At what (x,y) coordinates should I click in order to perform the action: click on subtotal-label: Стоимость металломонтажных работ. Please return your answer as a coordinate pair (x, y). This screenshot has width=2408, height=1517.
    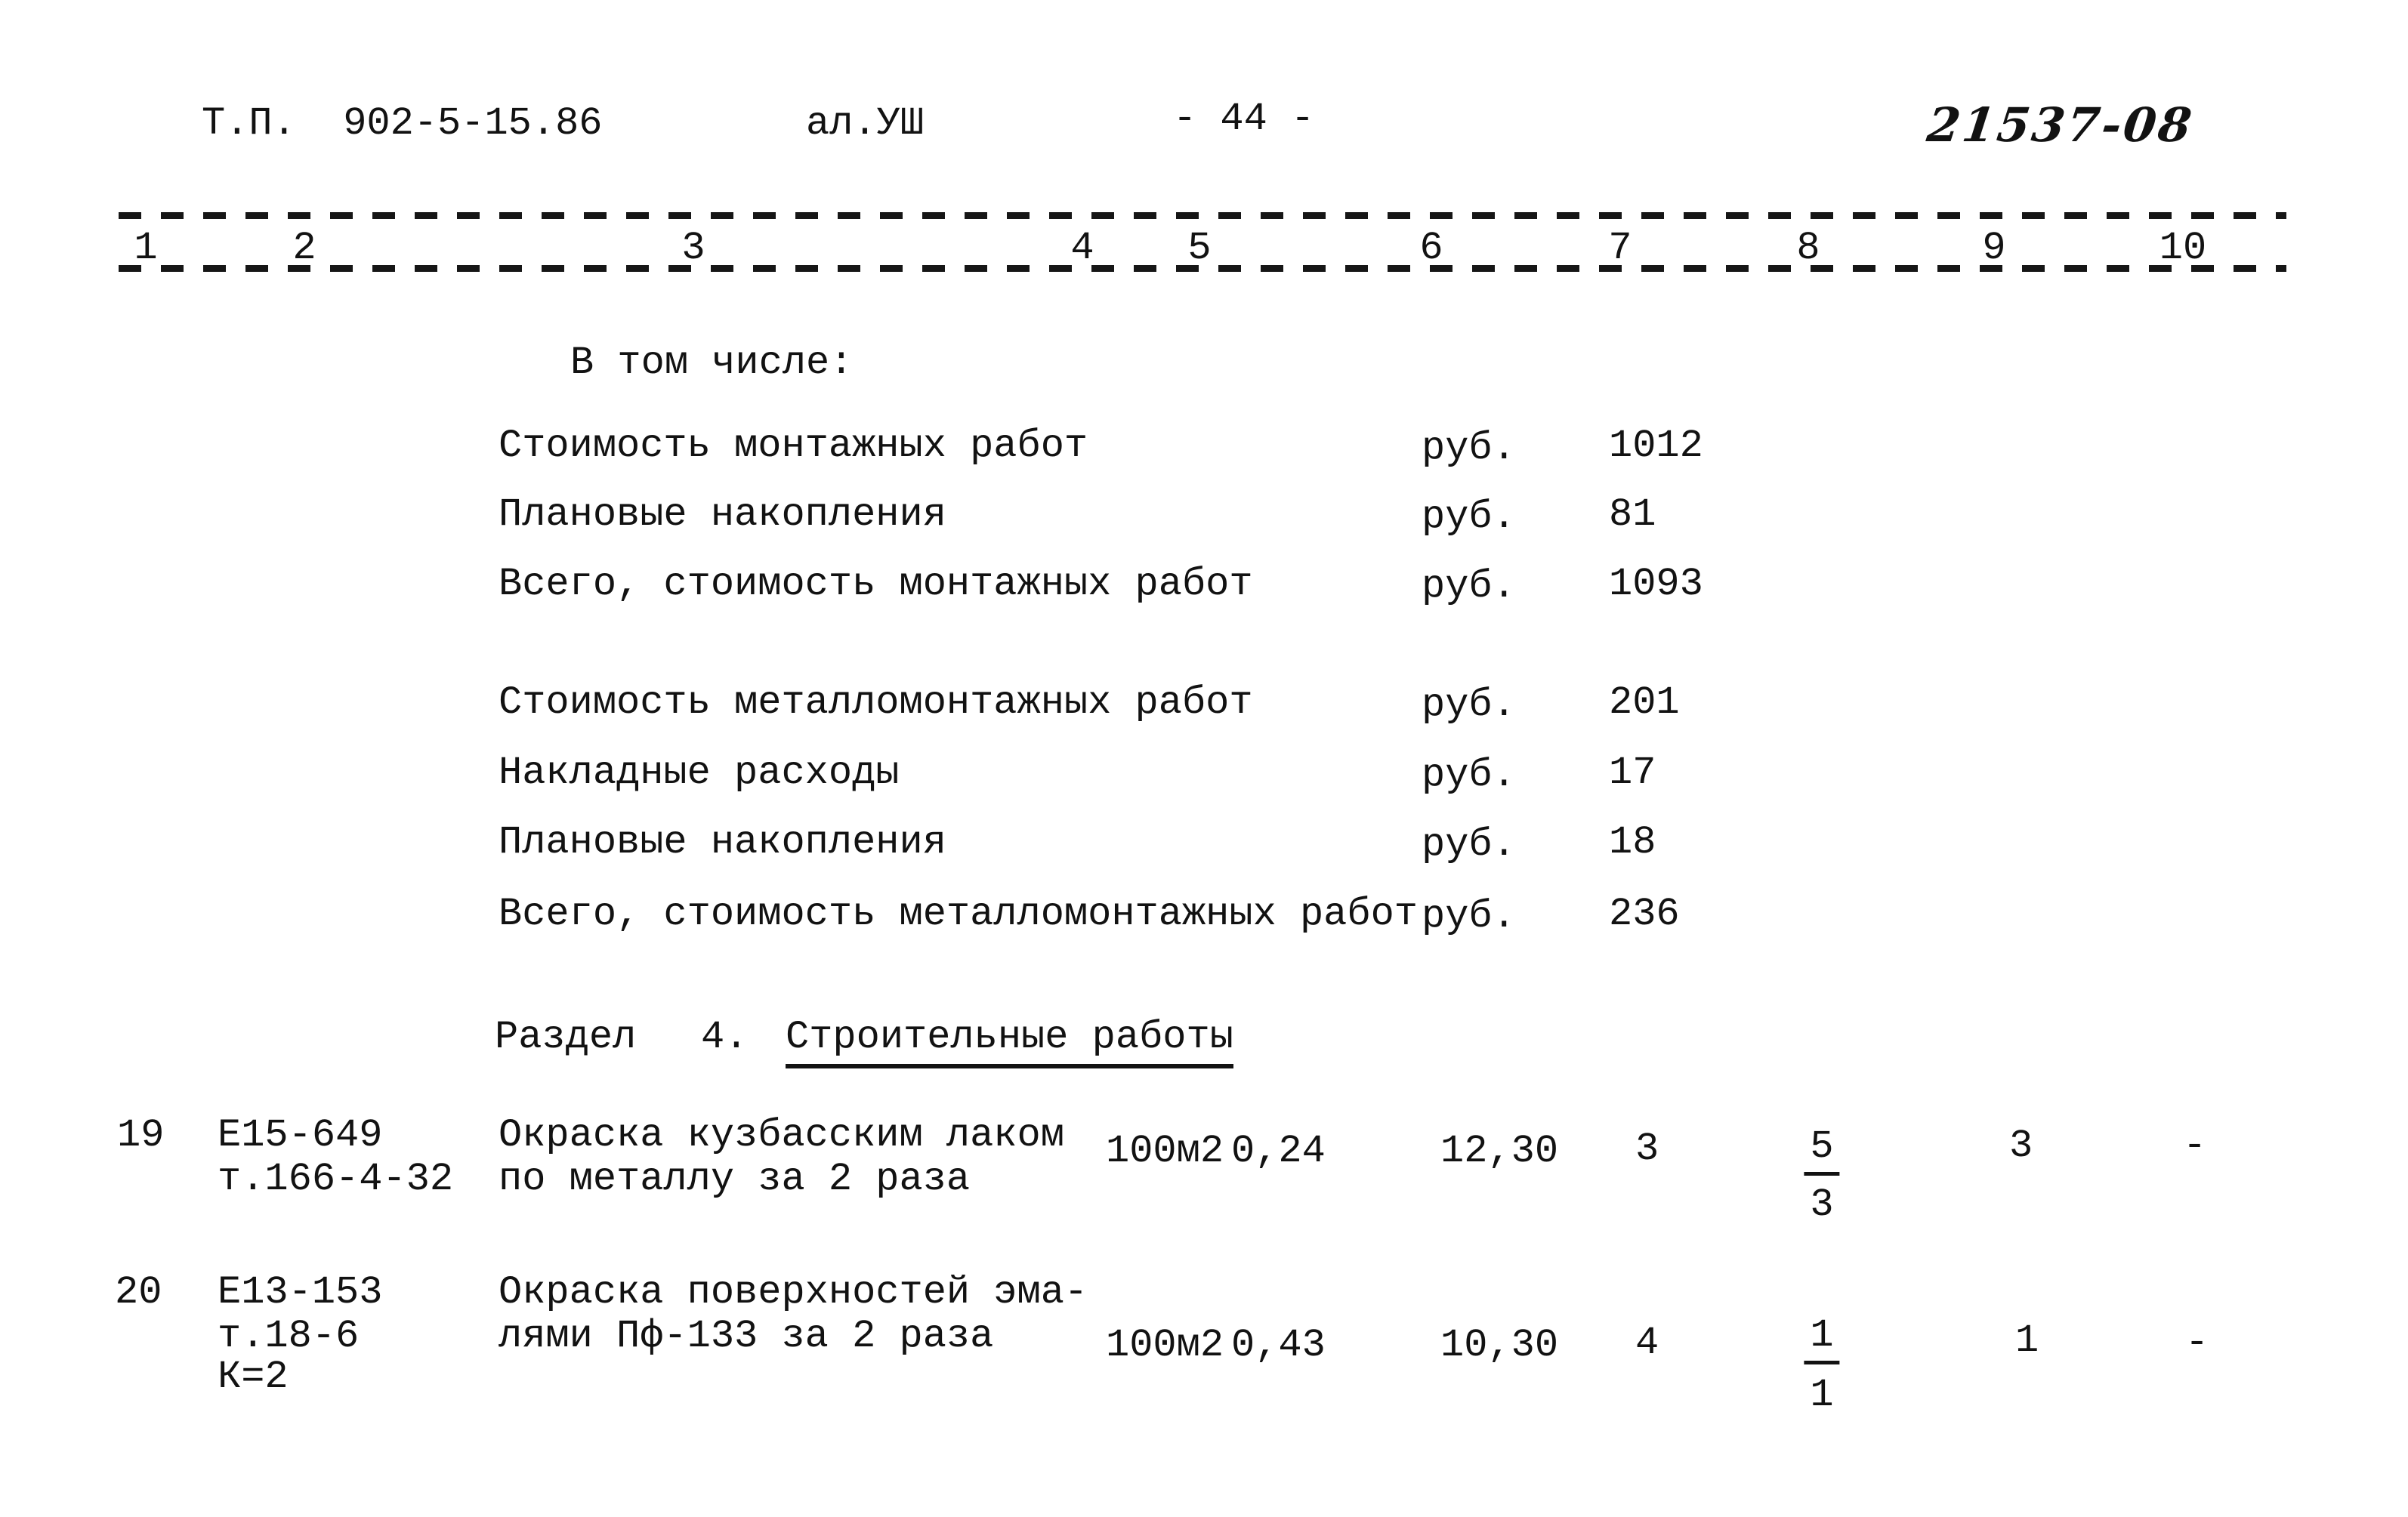
    Looking at the image, I should click on (876, 702).